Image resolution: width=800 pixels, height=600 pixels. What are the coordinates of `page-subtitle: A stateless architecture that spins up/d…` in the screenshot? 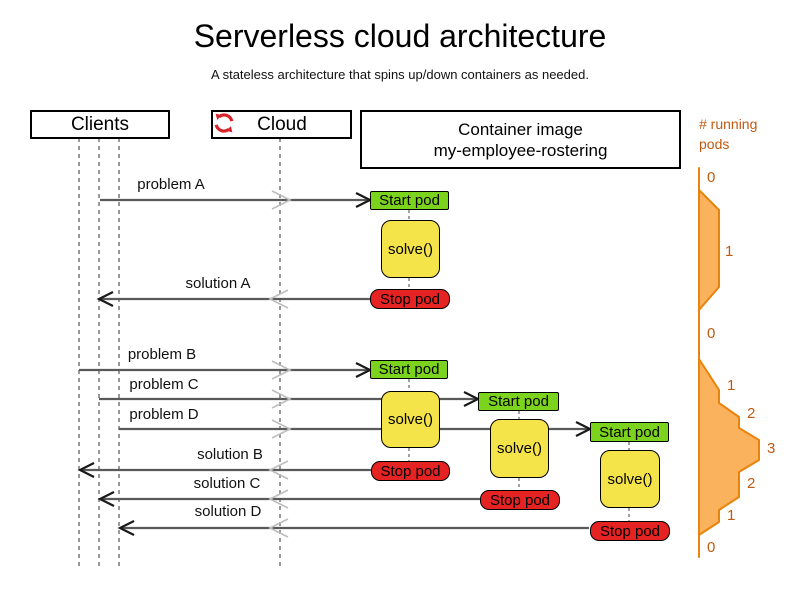 It's located at (400, 74).